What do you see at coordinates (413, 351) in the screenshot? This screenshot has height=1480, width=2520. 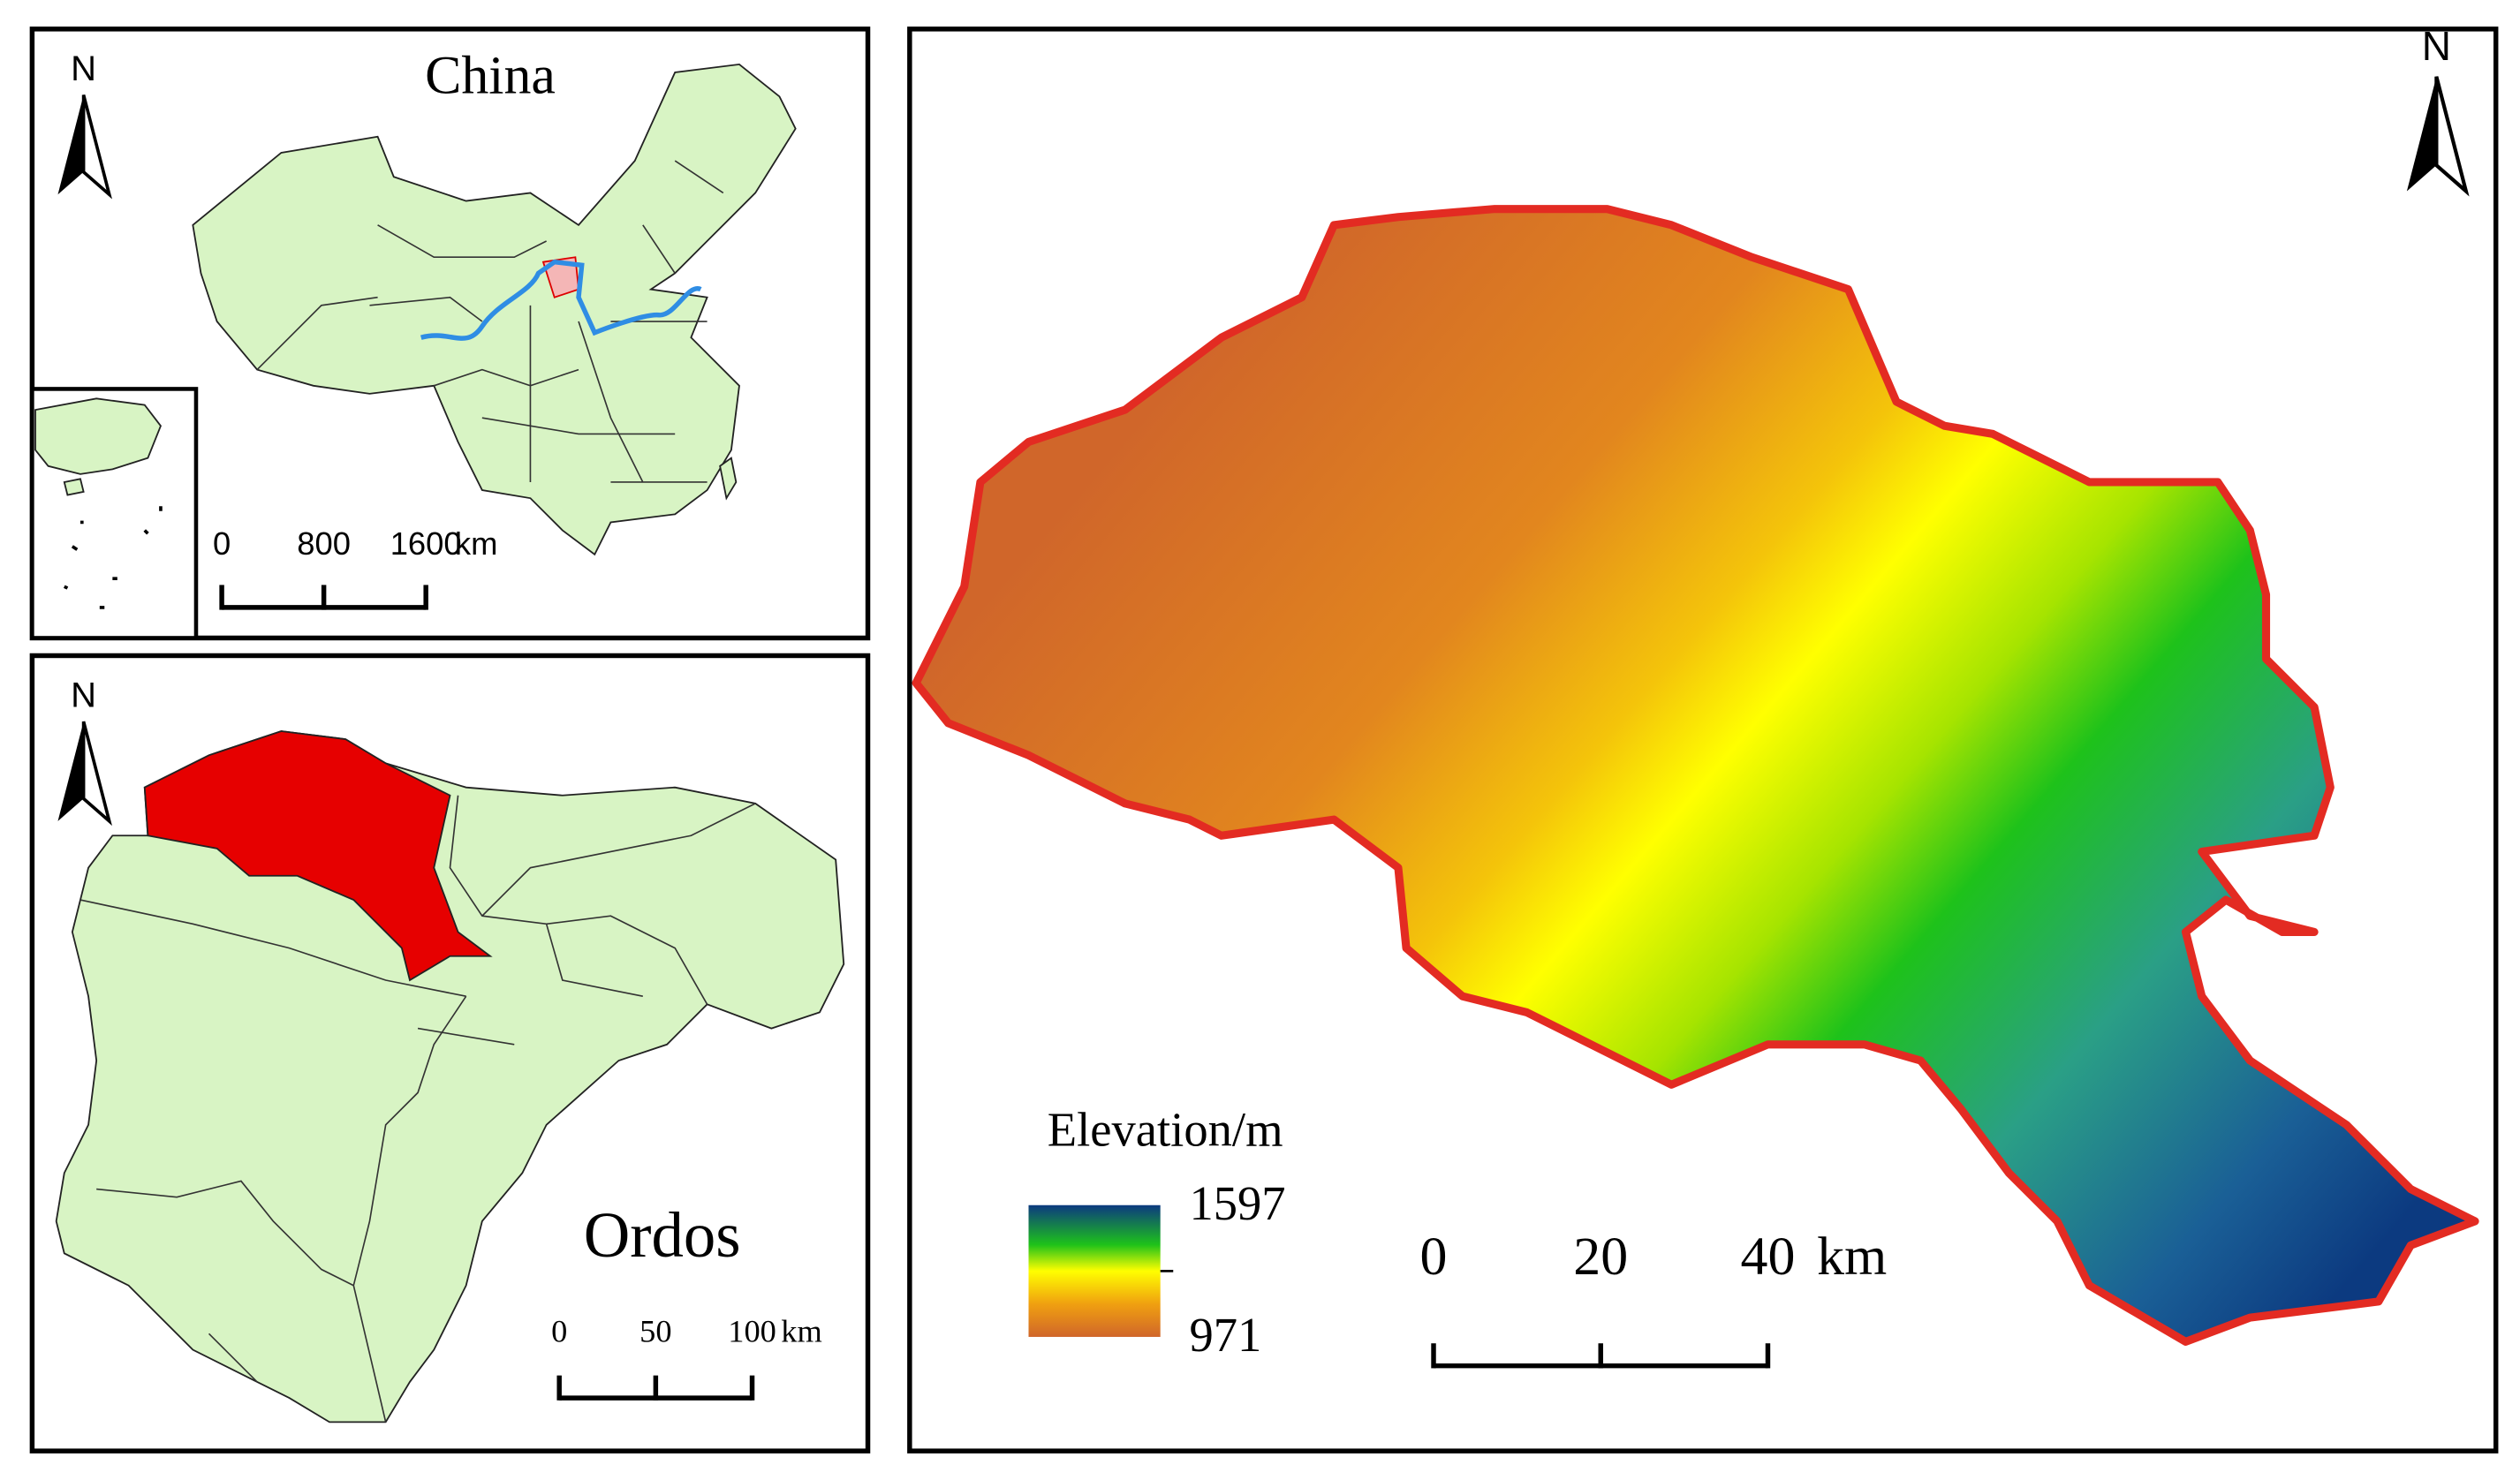 I see `china-map` at bounding box center [413, 351].